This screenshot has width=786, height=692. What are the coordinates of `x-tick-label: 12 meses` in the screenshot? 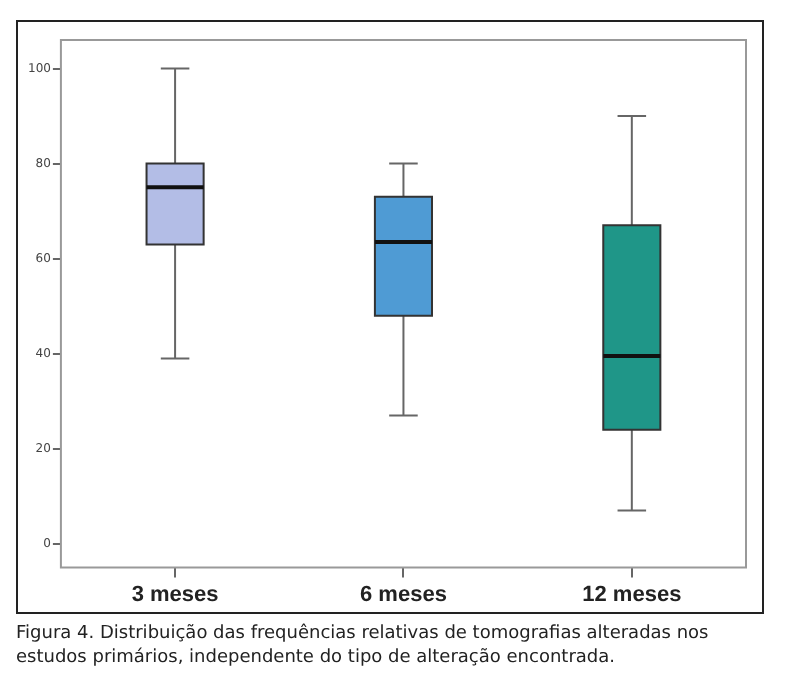 It's located at (632, 594).